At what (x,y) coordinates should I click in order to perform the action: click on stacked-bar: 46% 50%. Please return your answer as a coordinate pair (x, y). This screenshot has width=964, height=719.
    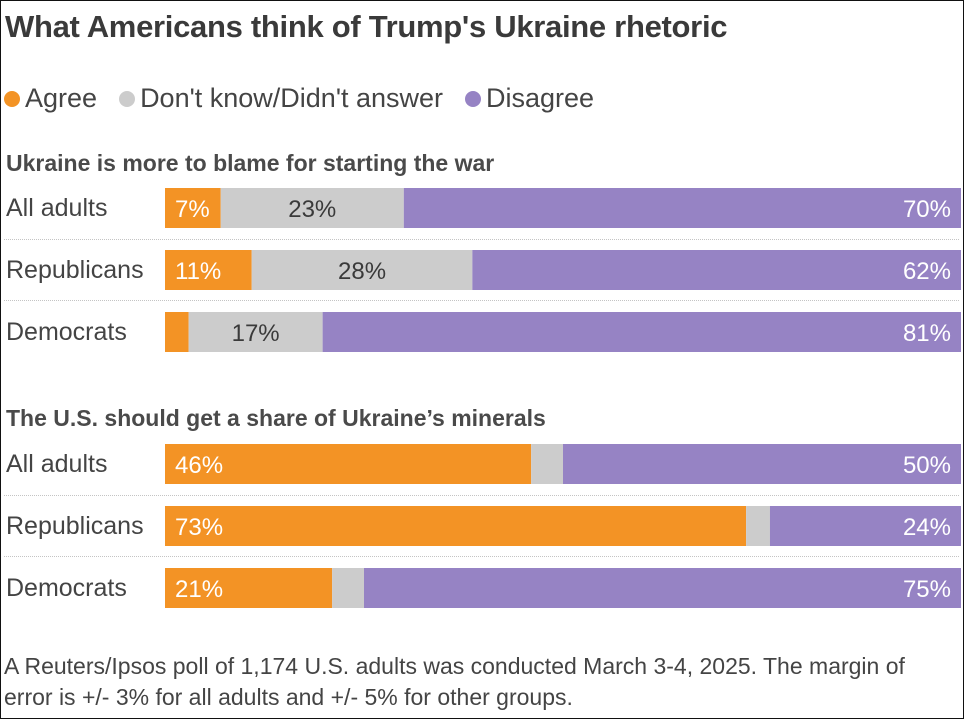
    Looking at the image, I should click on (563, 464).